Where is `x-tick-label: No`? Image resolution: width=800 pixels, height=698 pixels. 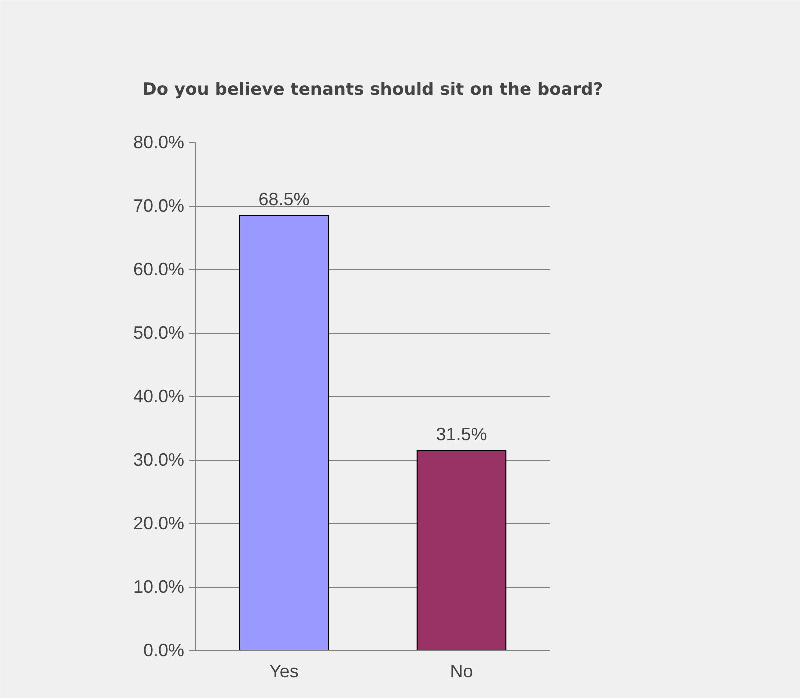
x-tick-label: No is located at coordinates (462, 672).